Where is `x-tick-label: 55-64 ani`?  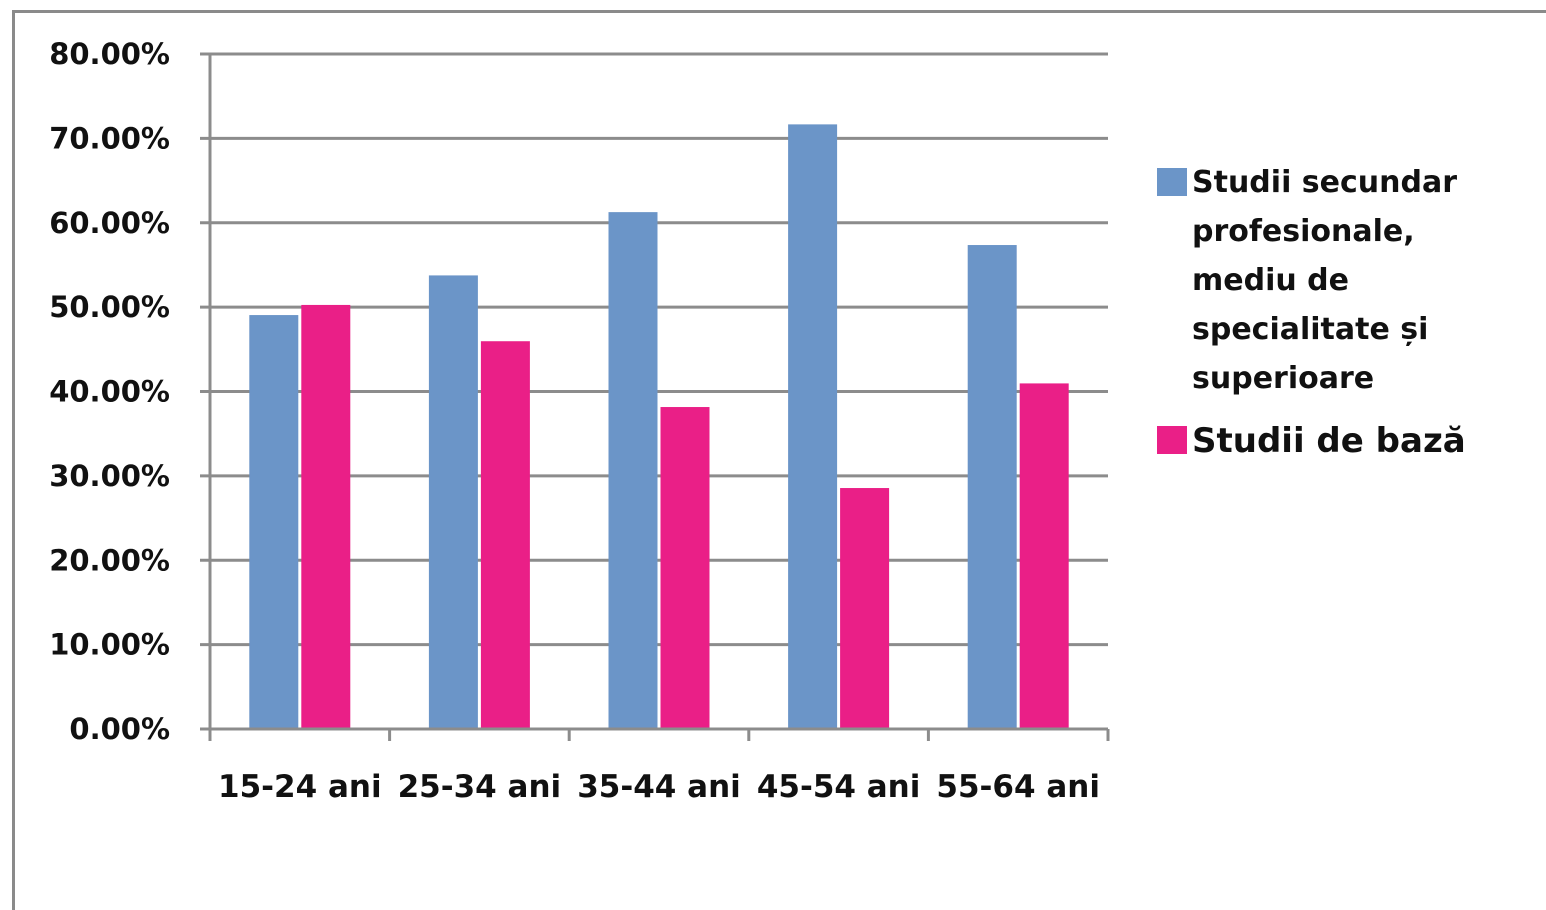
x-tick-label: 55-64 ani is located at coordinates (1018, 787).